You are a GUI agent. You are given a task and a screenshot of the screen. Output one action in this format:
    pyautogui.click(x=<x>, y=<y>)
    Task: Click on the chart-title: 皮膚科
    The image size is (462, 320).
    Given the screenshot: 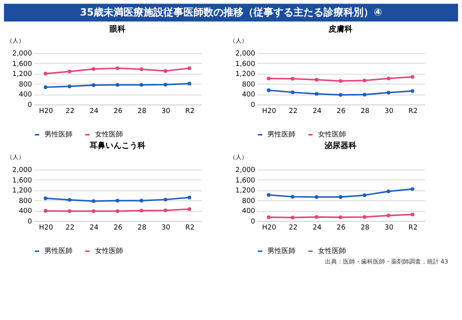 What is the action you would take?
    pyautogui.click(x=340, y=29)
    